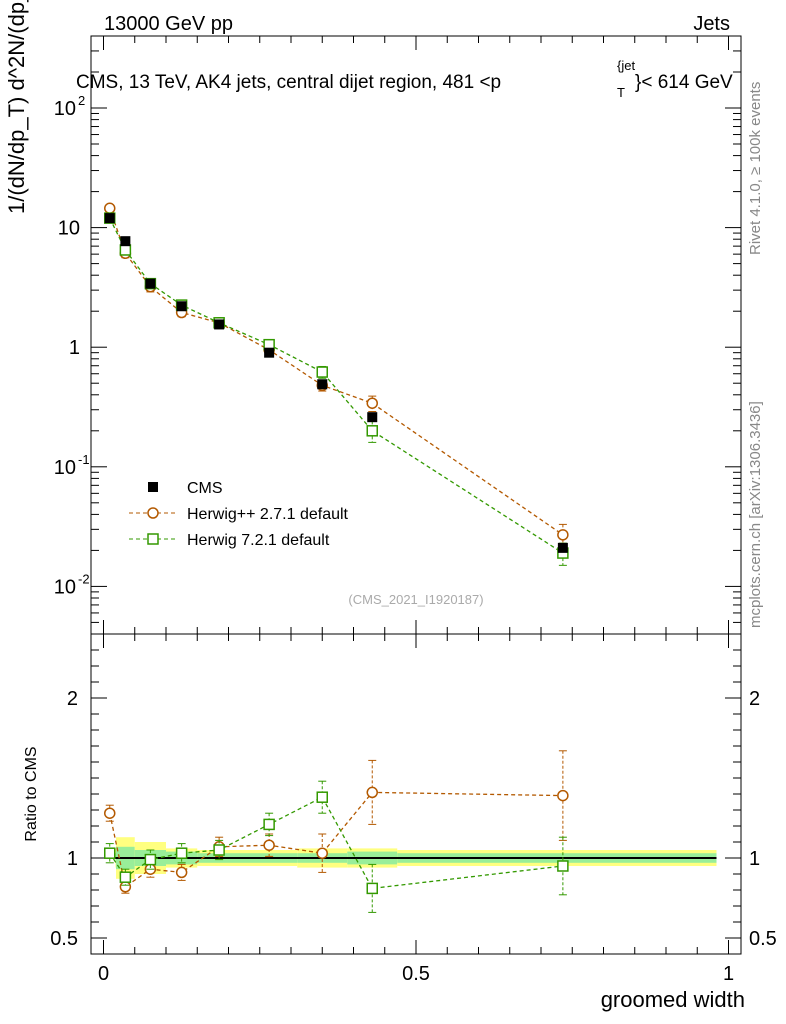  What do you see at coordinates (621, 92) in the screenshot?
I see `title-subscript: T` at bounding box center [621, 92].